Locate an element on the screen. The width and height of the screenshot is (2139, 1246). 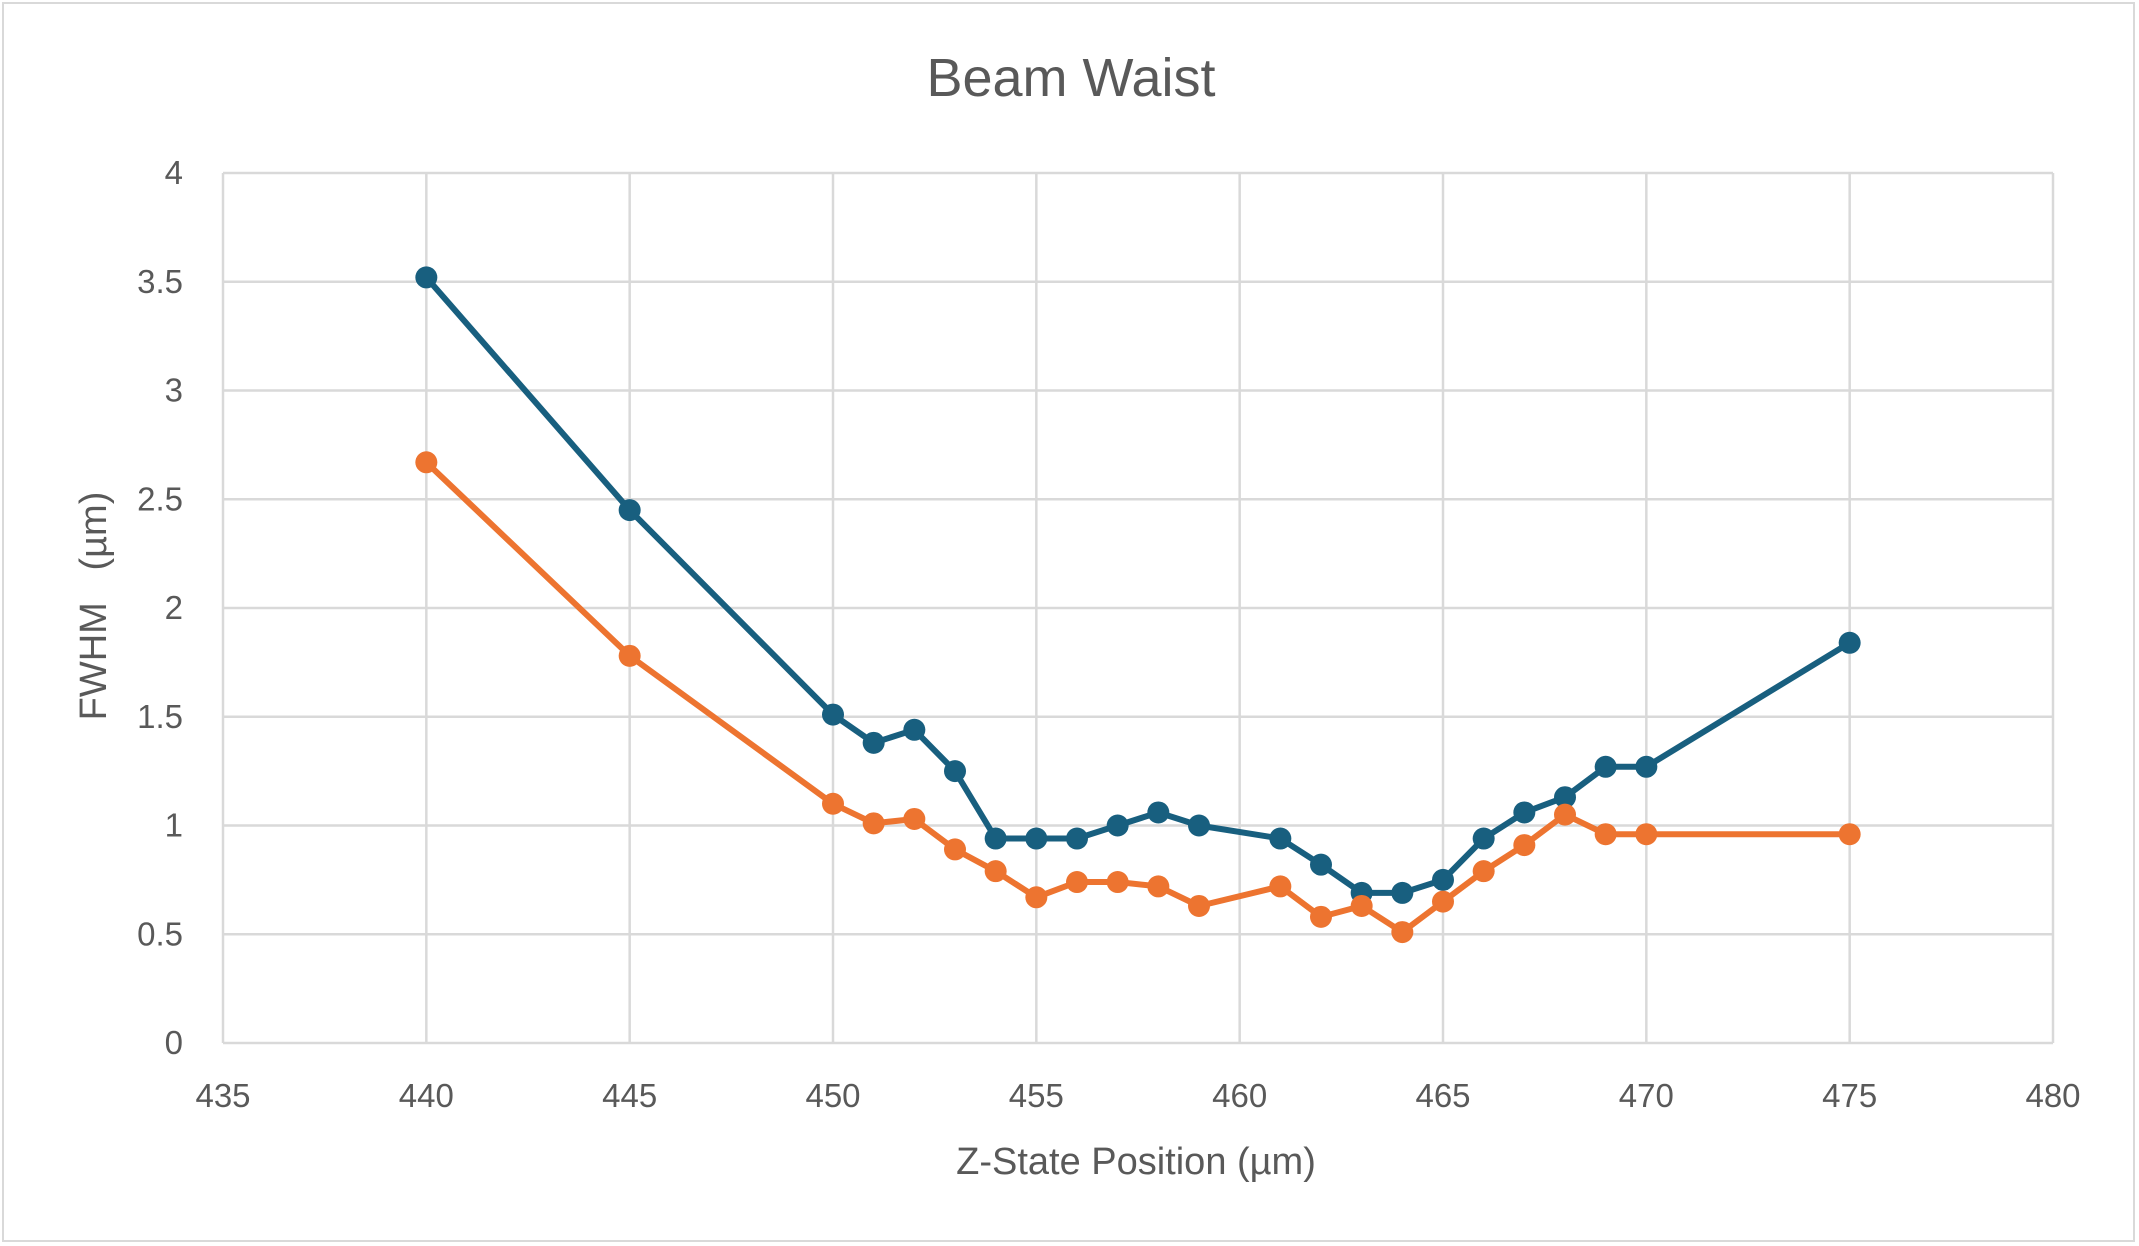
x-tick-label: 450 is located at coordinates (832, 1095).